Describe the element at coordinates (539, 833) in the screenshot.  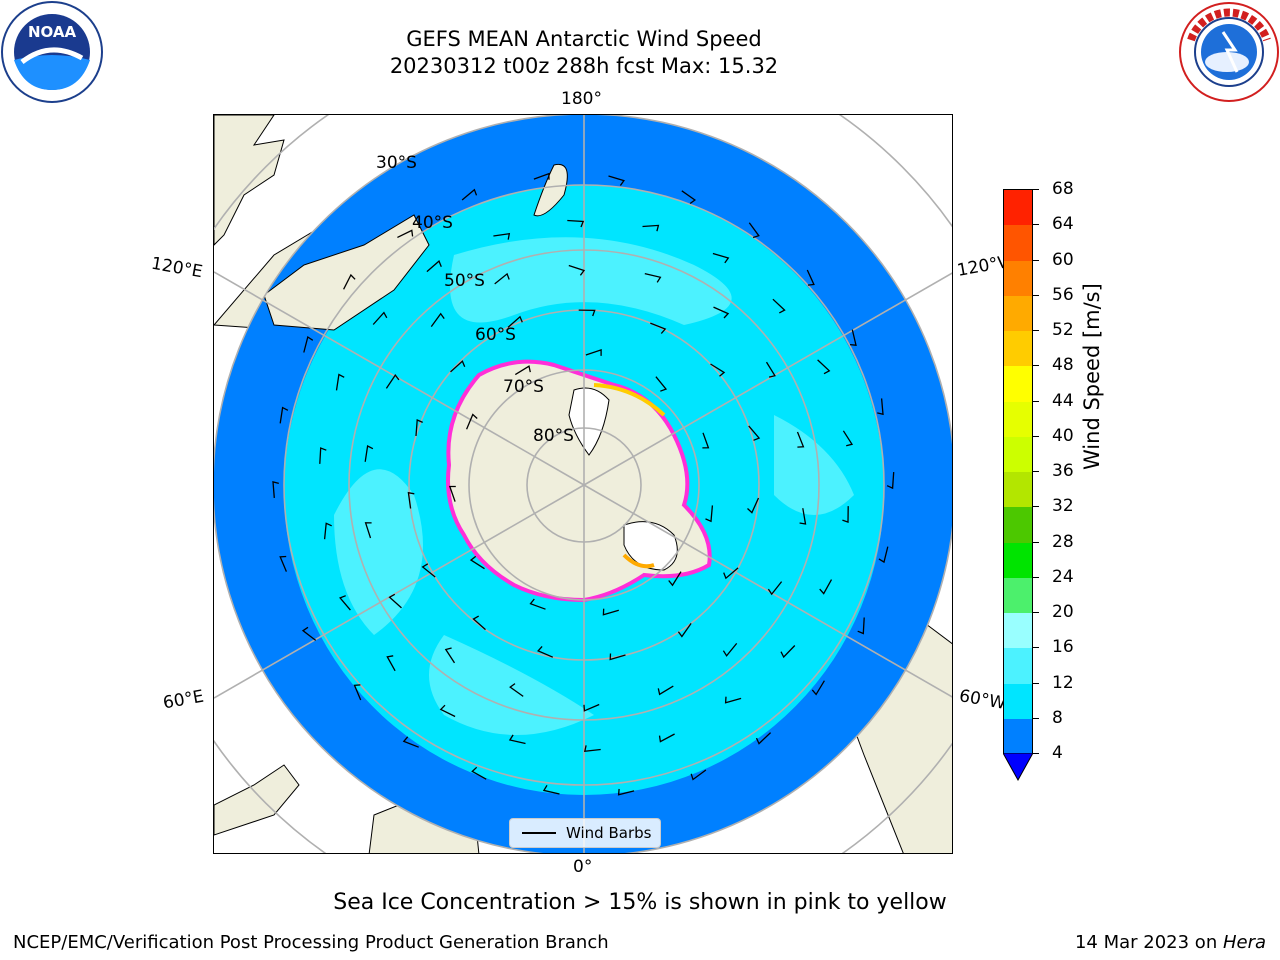
I see `legend-line-swatch` at that location.